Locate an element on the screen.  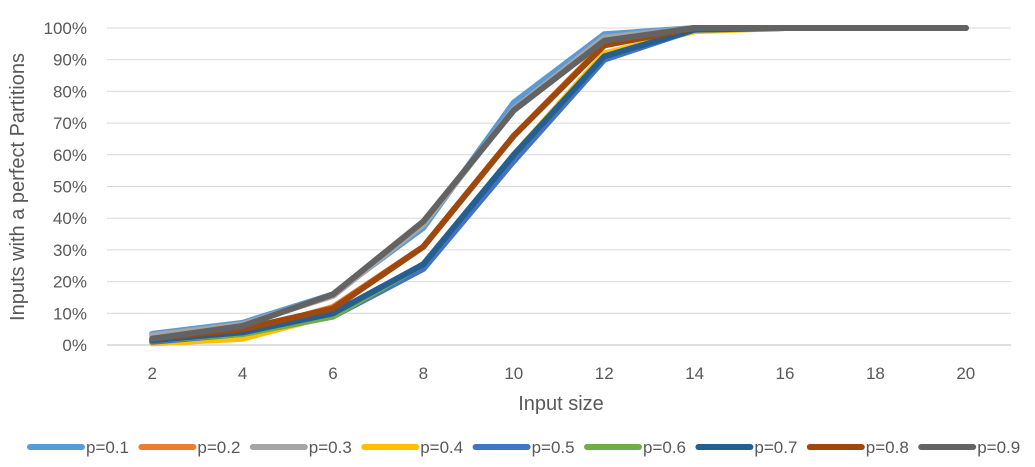
legend-label: p=0.5 is located at coordinates (553, 447).